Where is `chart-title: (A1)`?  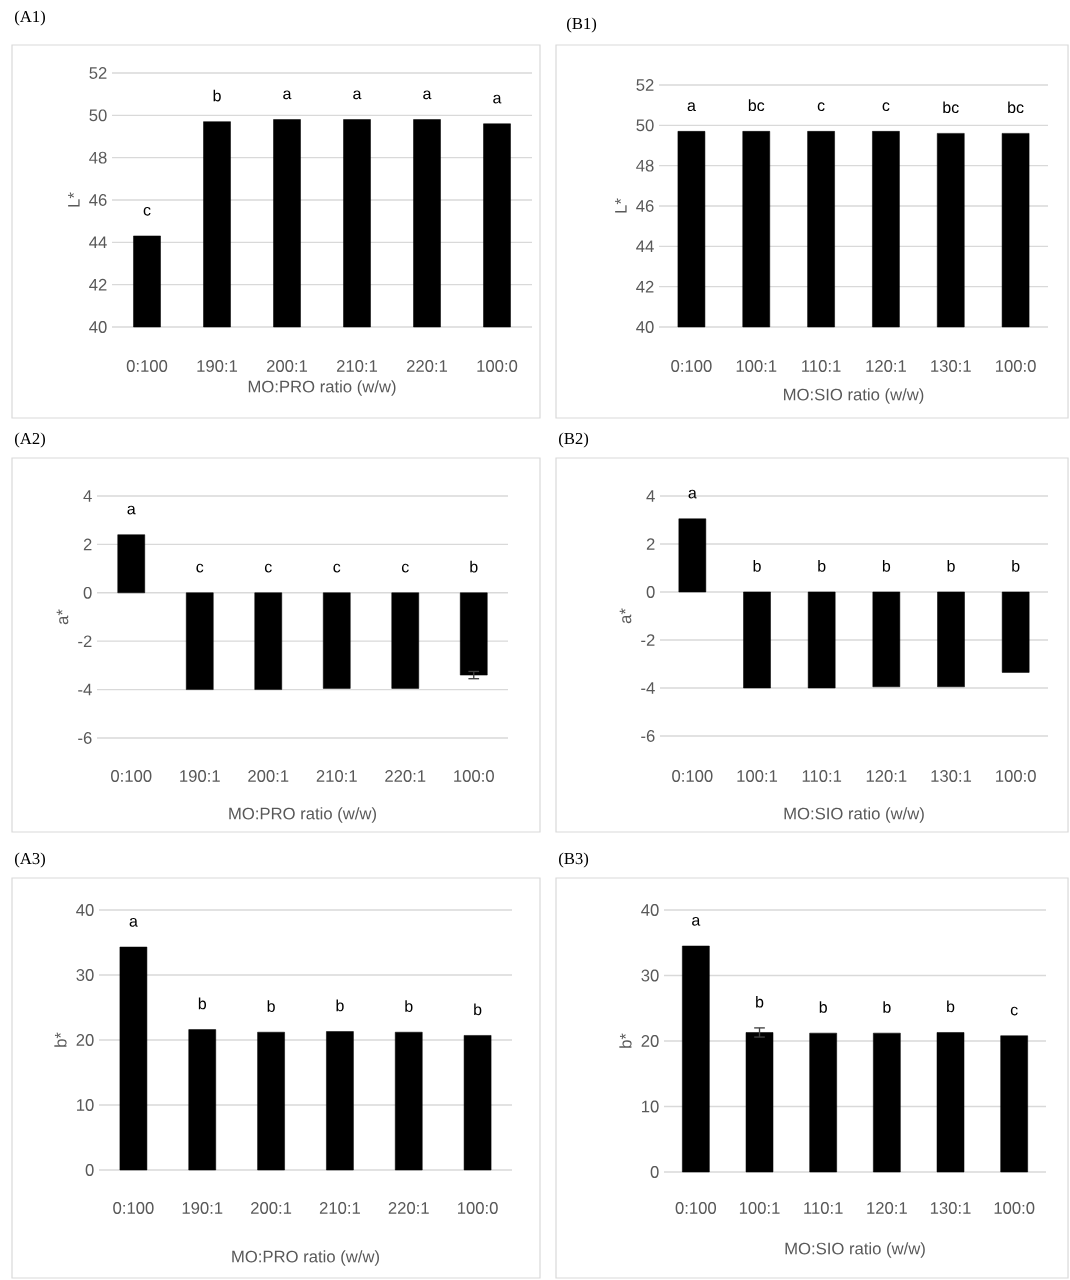 chart-title: (A1) is located at coordinates (30, 18).